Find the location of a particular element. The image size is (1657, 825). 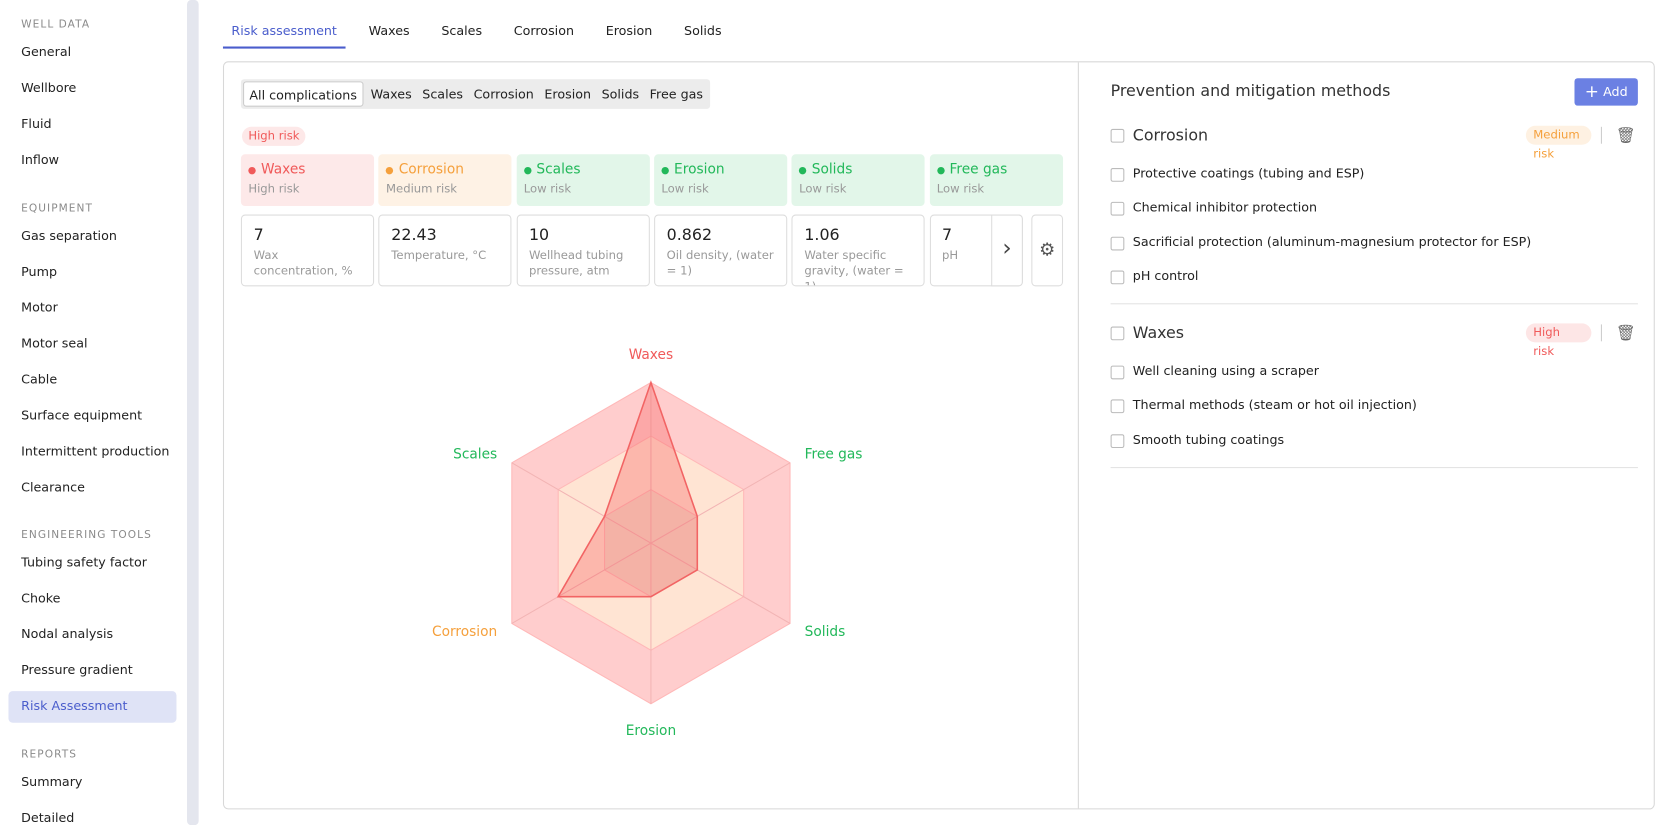

add-label: Add is located at coordinates (1615, 92).